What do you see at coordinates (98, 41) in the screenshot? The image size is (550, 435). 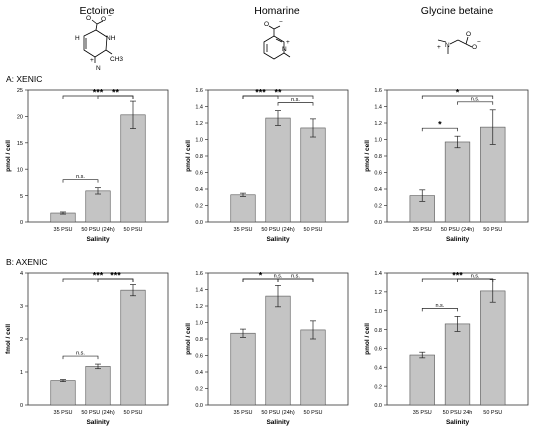 I see `ectoine-structure-icon` at bounding box center [98, 41].